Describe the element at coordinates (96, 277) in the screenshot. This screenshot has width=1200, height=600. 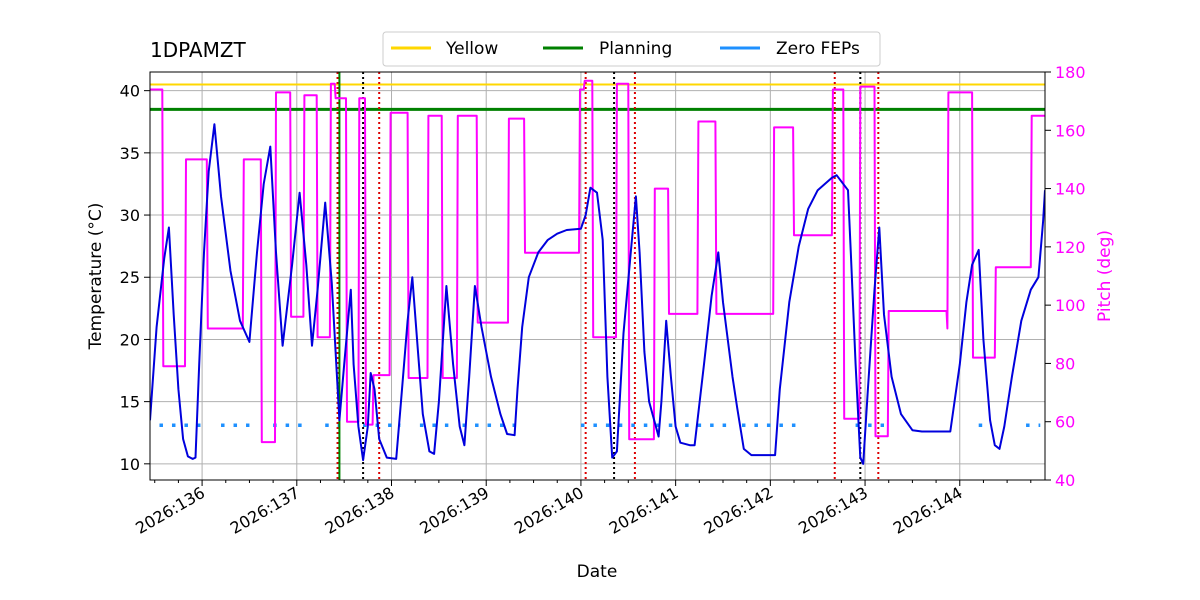
I see `y-axis-title: Temperature (°C)` at that location.